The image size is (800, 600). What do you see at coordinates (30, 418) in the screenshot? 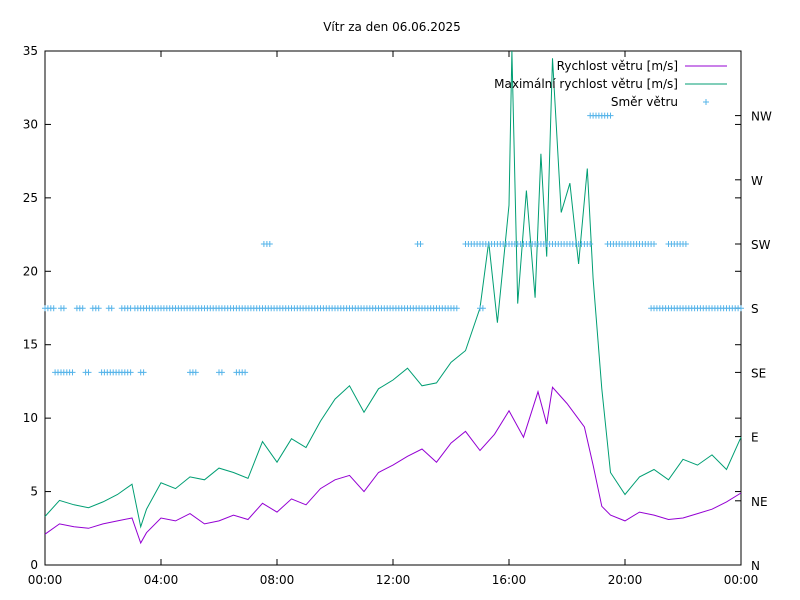
I see `y-tick-label: 10` at bounding box center [30, 418].